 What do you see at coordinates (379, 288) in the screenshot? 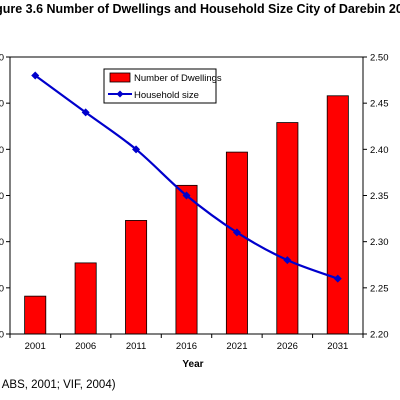
I see `right-tick-label: 2.25` at bounding box center [379, 288].